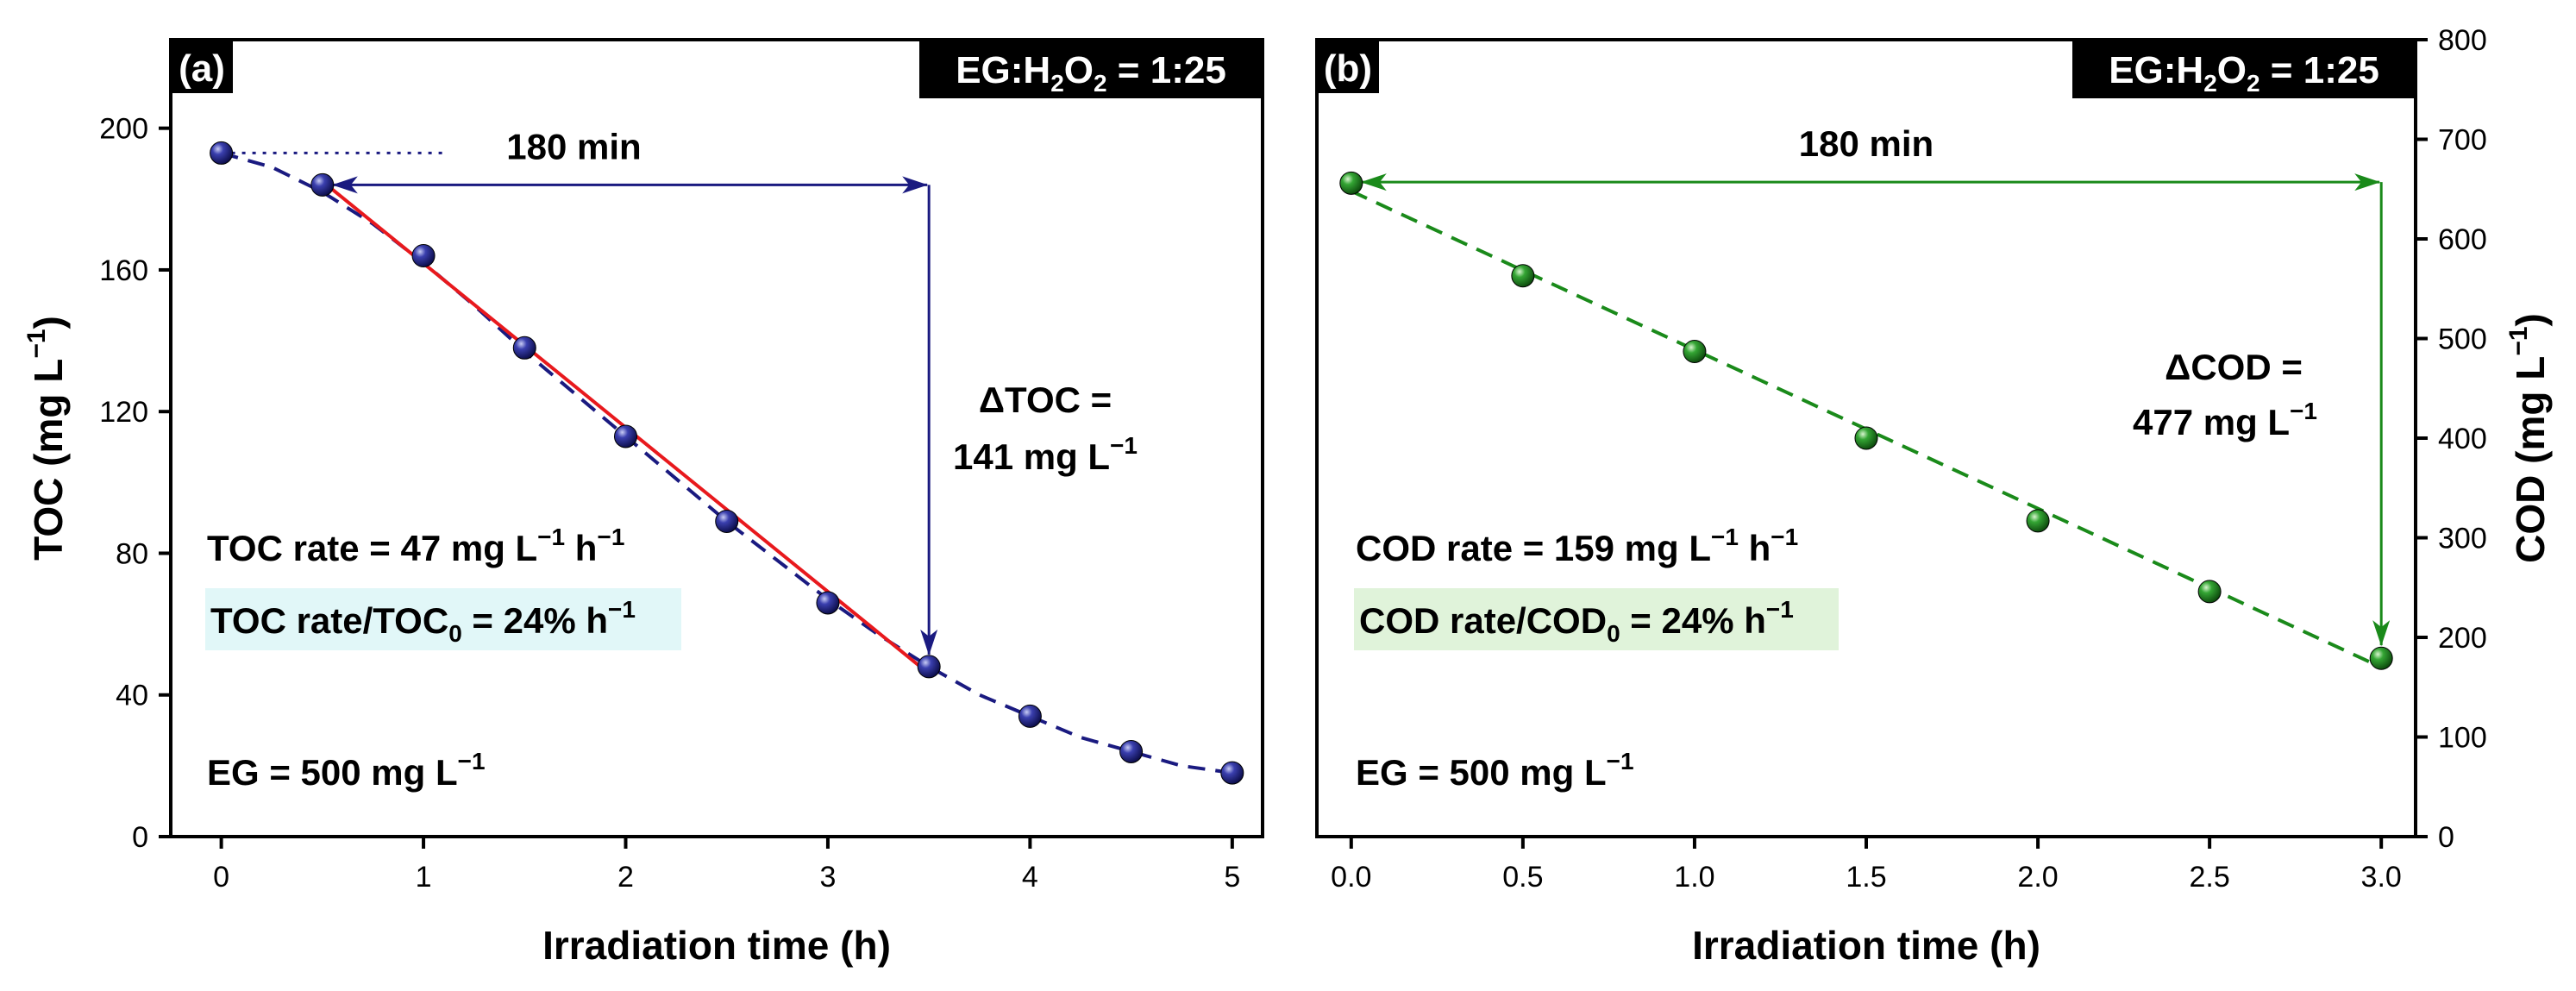  Describe the element at coordinates (2462, 140) in the screenshot. I see `y-tick-label: 700` at that location.